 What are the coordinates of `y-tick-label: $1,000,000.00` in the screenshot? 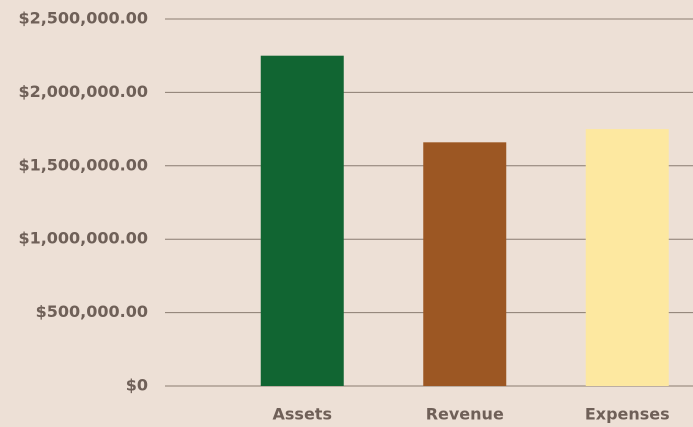 It's located at (83, 238).